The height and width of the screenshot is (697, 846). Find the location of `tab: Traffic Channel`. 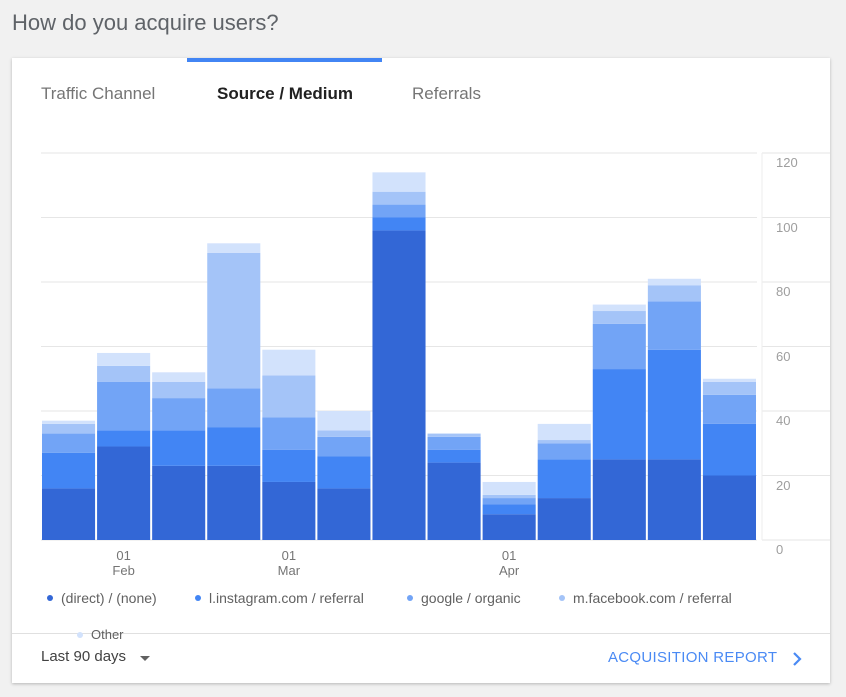

tab: Traffic Channel is located at coordinates (98, 93).